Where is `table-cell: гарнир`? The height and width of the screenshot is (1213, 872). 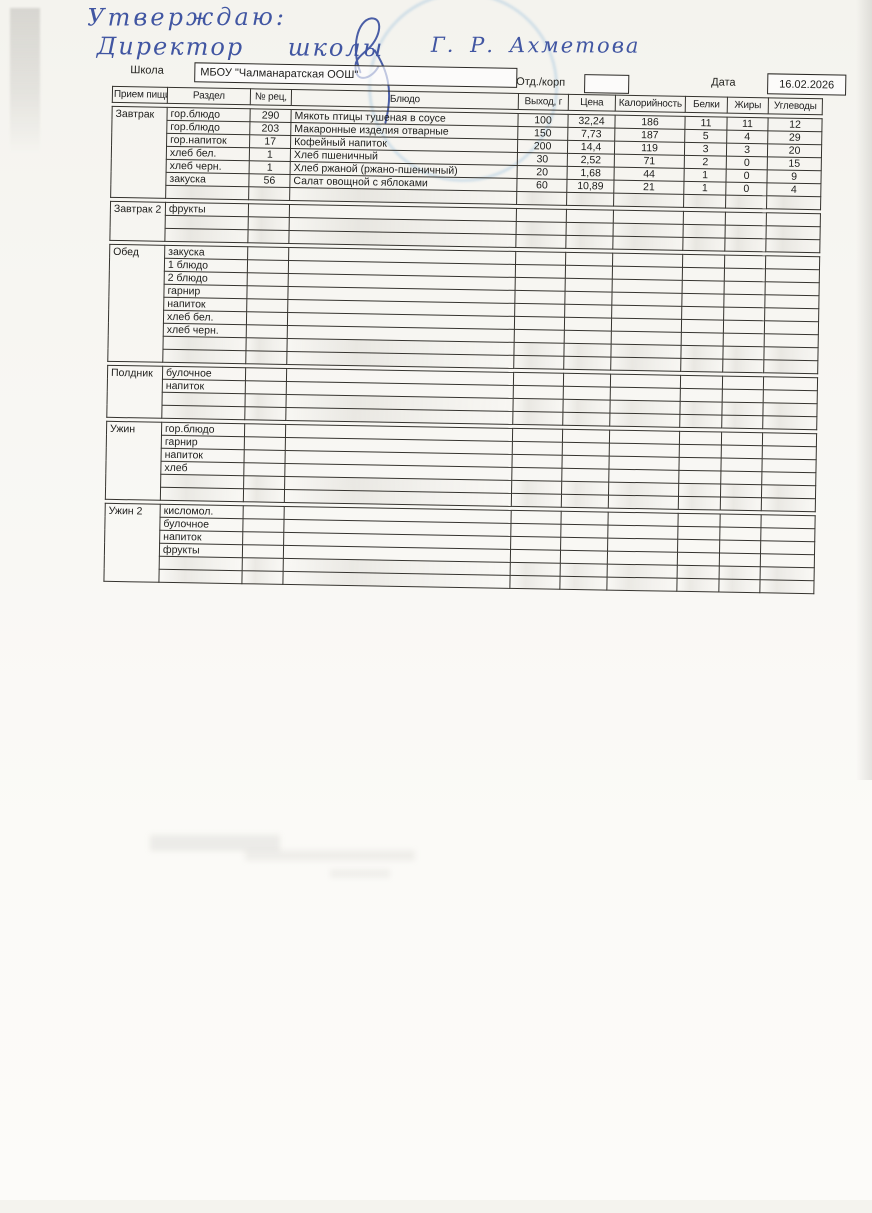
table-cell: гарнир is located at coordinates (203, 442).